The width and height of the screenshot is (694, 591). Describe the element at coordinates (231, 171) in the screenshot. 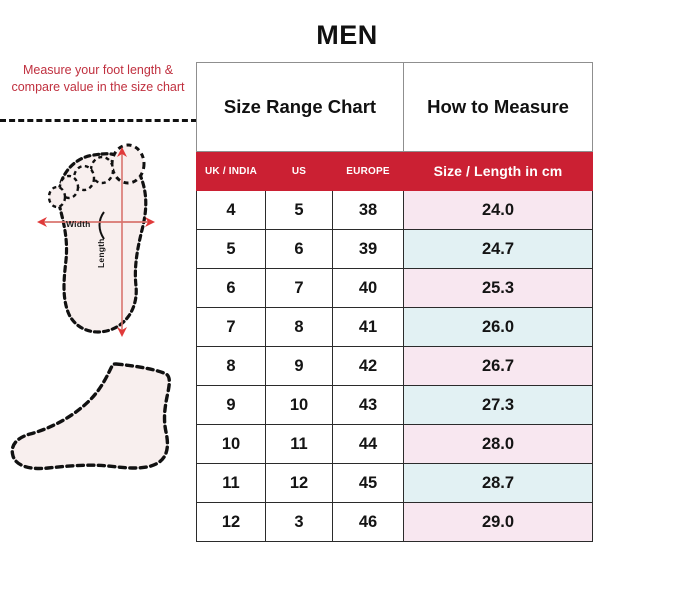

I see `column-header-uk-india: UK / INDIA` at that location.